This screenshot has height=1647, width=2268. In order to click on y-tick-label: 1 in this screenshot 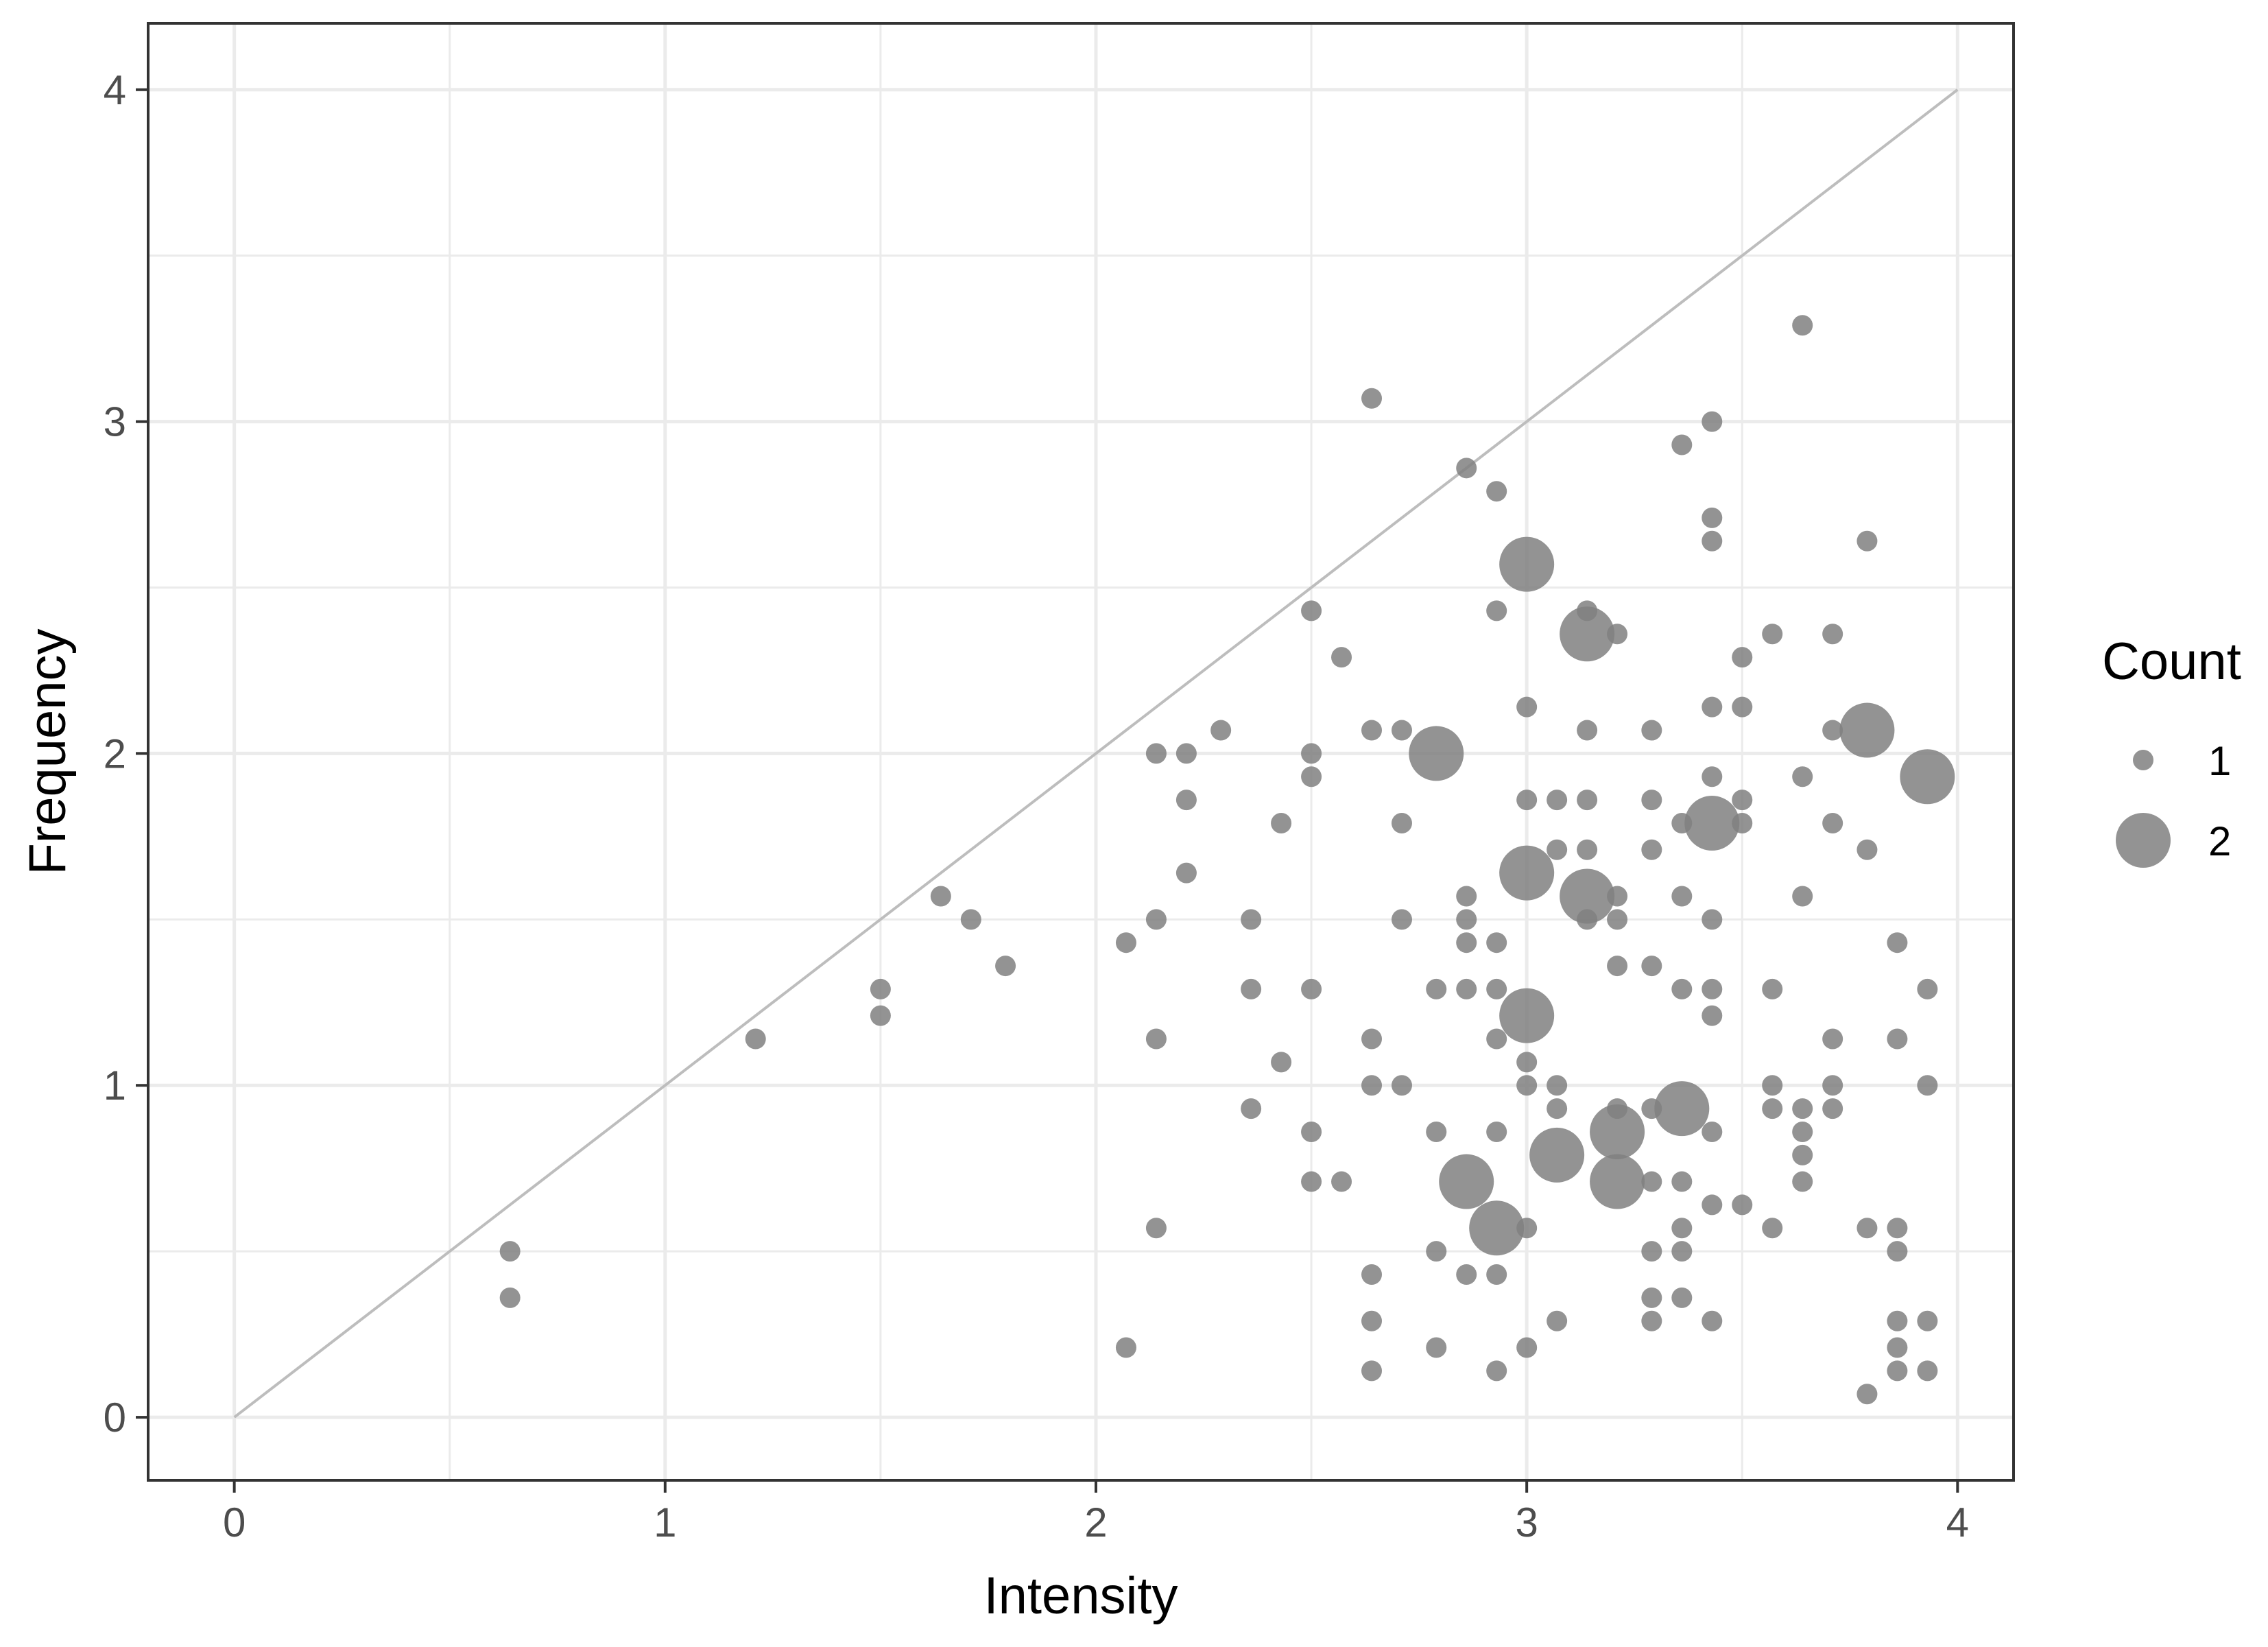, I will do `click(115, 1086)`.